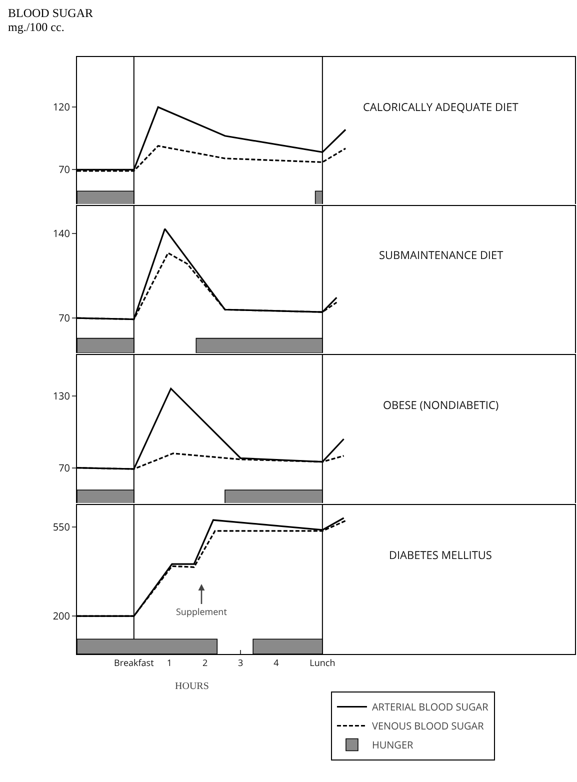  Describe the element at coordinates (440, 555) in the screenshot. I see `text: DIABETES MELLITUS` at that location.